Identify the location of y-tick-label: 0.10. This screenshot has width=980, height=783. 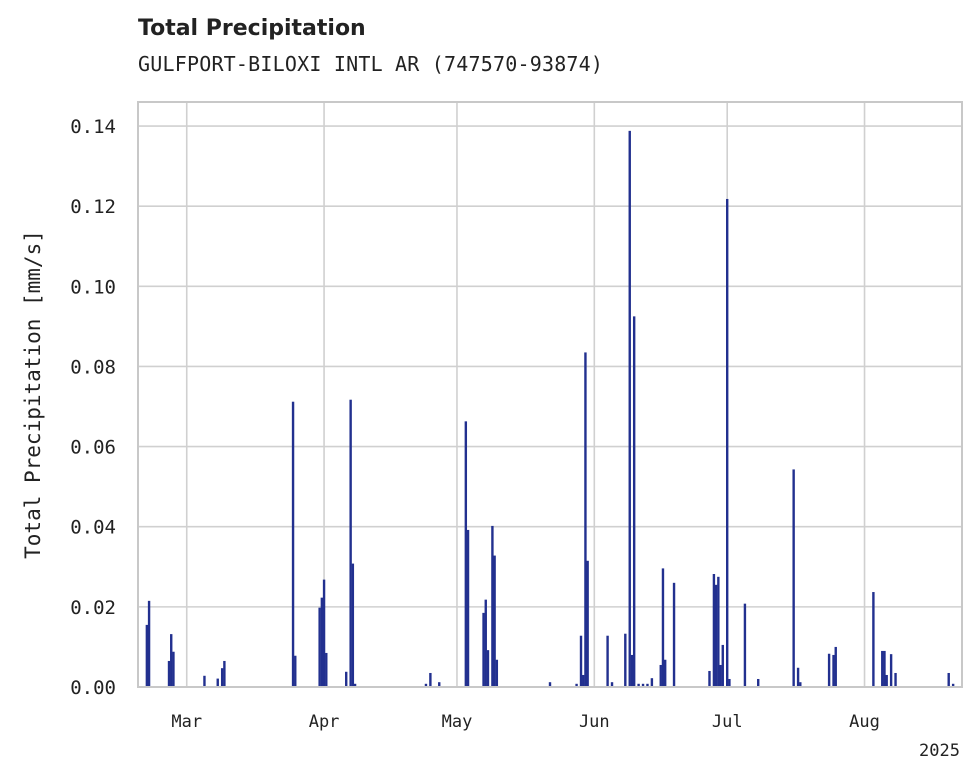
(93, 287).